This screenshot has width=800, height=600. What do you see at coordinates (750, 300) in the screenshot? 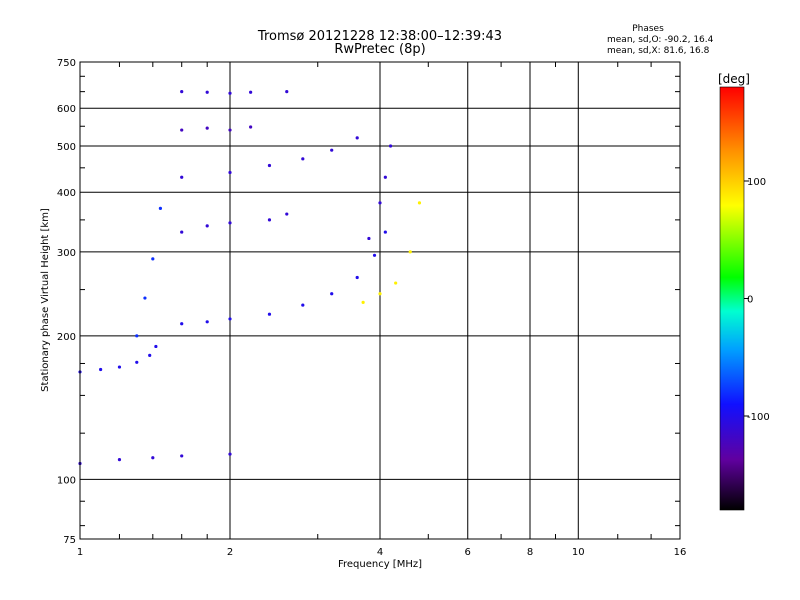
I see `colorbar-tick-label: 0` at bounding box center [750, 300].